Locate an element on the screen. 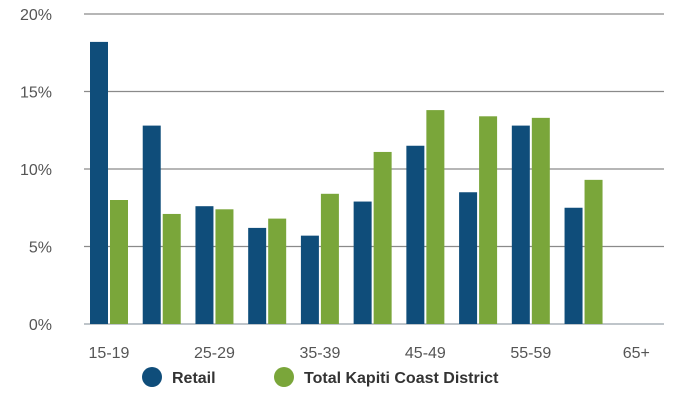  legend-marker-retail is located at coordinates (152, 377).